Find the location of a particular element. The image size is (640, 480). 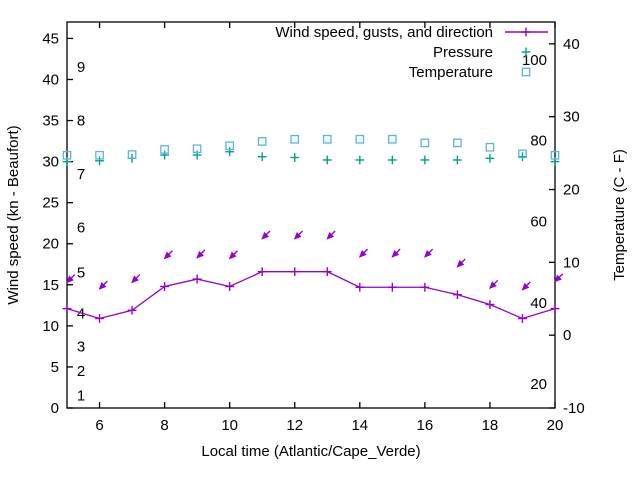

y2-tick-label: 0 is located at coordinates (567, 335).